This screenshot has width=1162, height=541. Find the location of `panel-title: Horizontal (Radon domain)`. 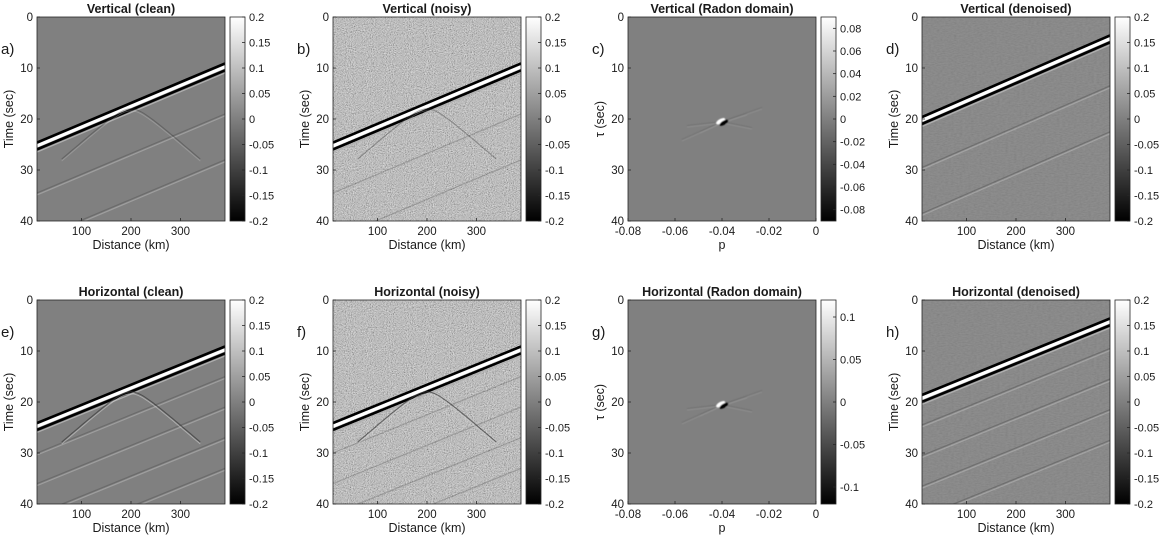

panel-title: Horizontal (Radon domain) is located at coordinates (722, 292).